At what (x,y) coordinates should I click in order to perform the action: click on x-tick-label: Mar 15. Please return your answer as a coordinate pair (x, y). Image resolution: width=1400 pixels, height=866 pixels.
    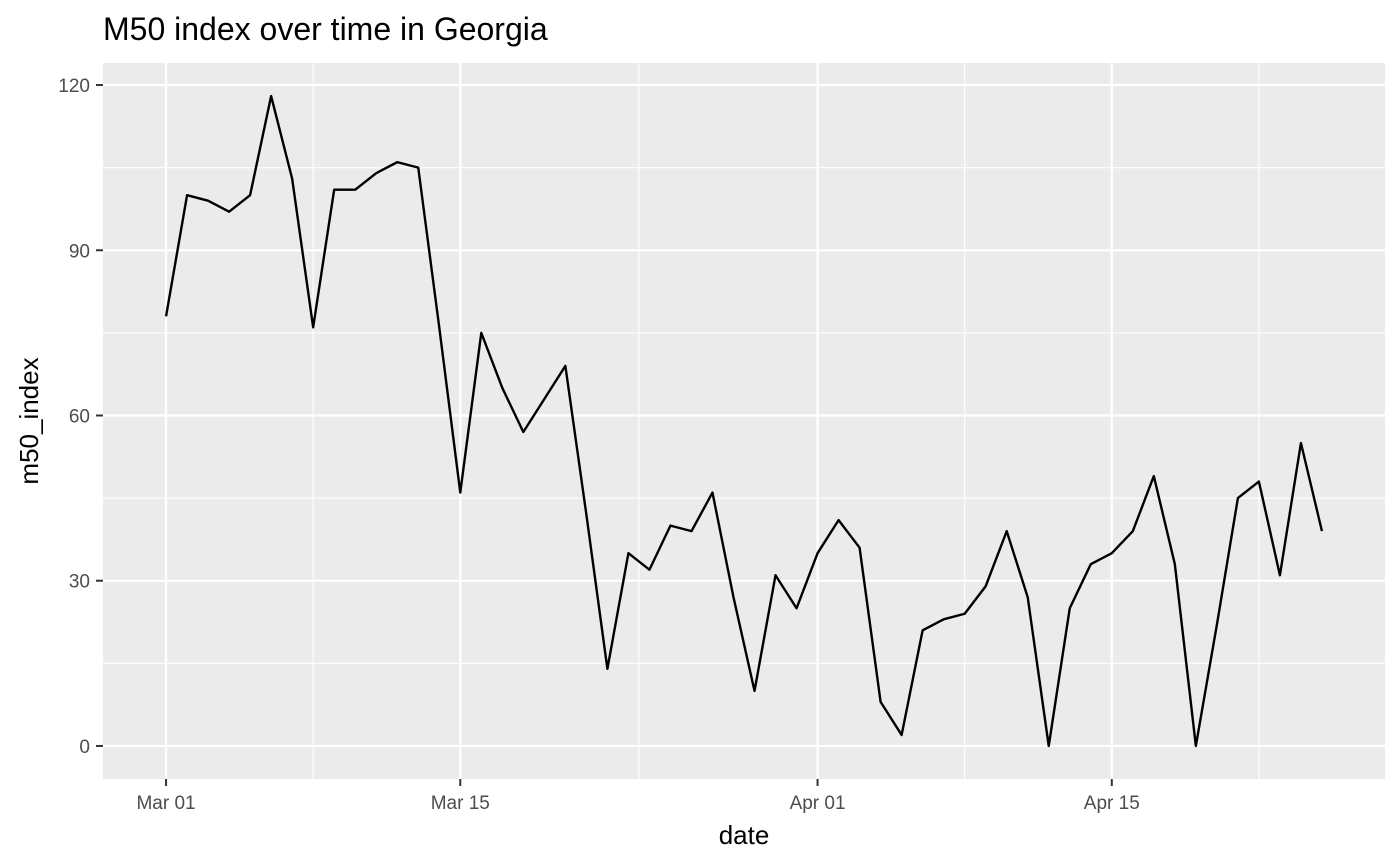
    Looking at the image, I should click on (460, 803).